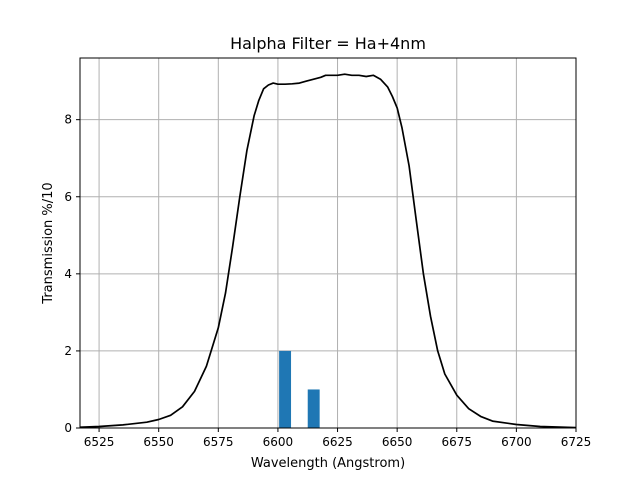 This screenshot has width=640, height=480. I want to click on x-tick-label: 6675, so click(456, 442).